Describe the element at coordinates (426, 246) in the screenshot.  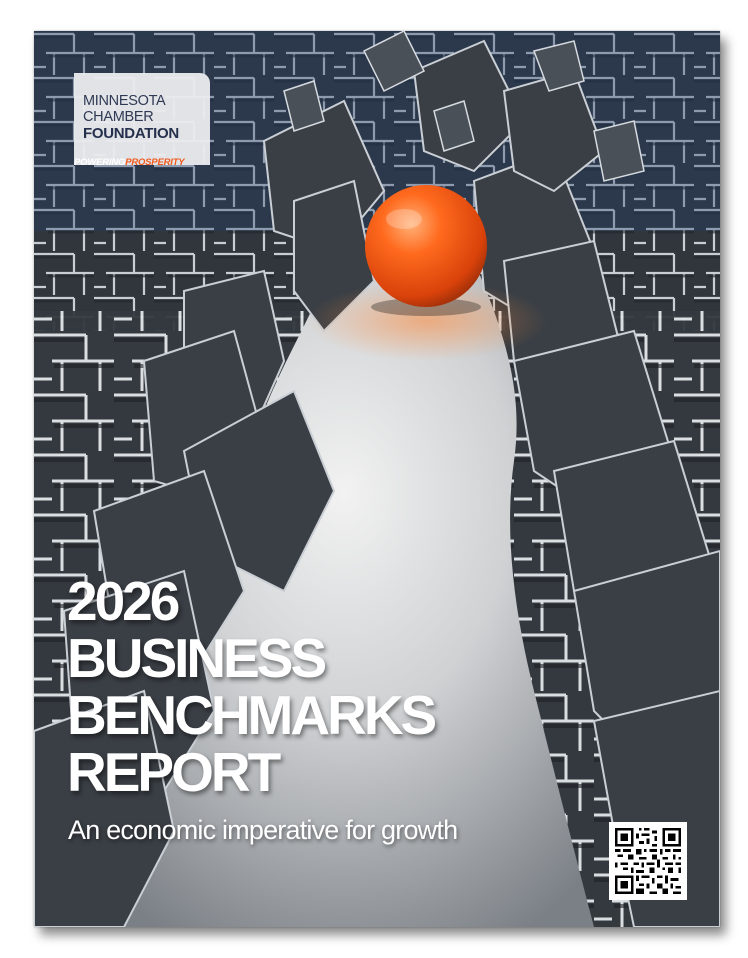
I see `orange-sphere` at that location.